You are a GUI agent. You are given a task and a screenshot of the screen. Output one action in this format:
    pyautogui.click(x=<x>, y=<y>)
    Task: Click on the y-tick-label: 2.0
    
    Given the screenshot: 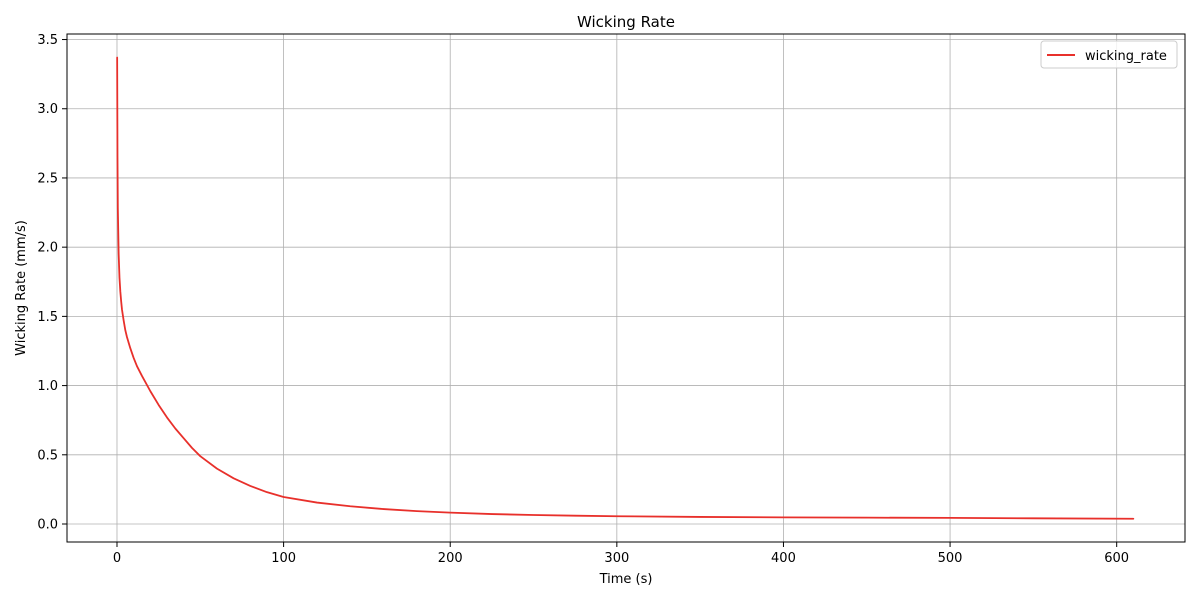 What is the action you would take?
    pyautogui.click(x=47, y=248)
    